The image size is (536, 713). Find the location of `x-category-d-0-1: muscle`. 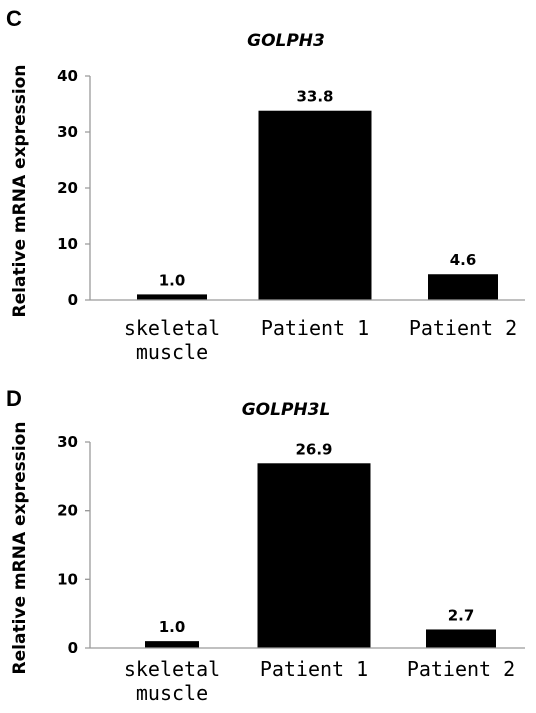

x-category-d-0-1: muscle is located at coordinates (172, 693).